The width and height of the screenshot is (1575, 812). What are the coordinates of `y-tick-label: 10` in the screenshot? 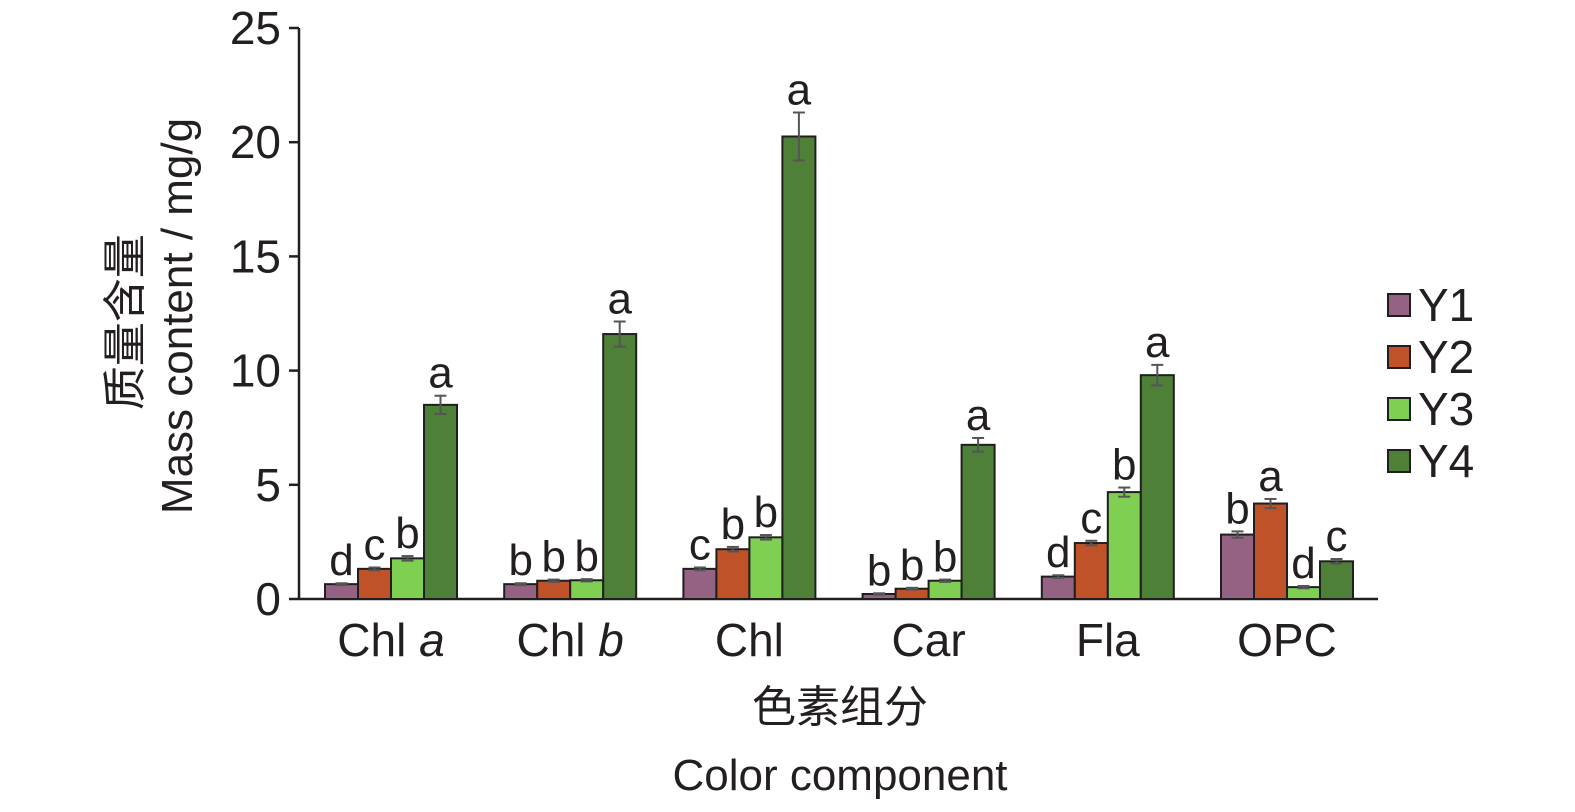 It's located at (255, 371).